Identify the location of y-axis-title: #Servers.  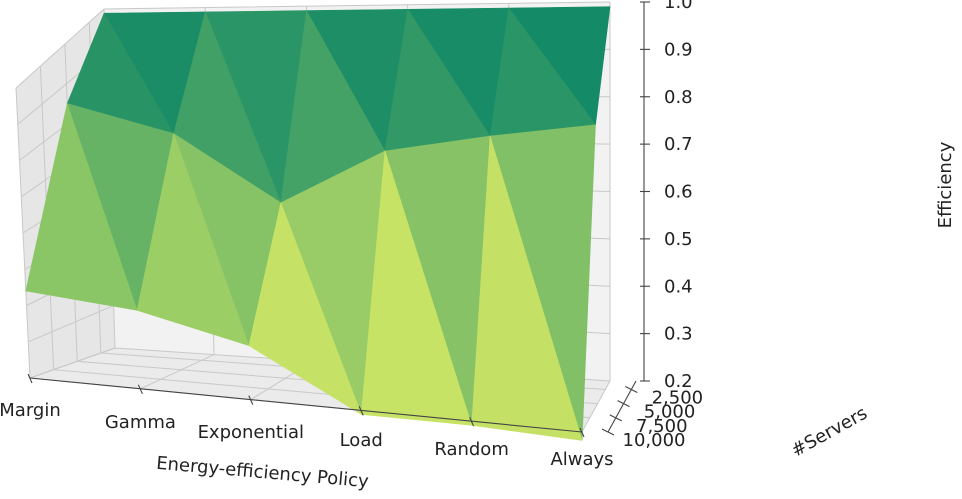
(829, 432).